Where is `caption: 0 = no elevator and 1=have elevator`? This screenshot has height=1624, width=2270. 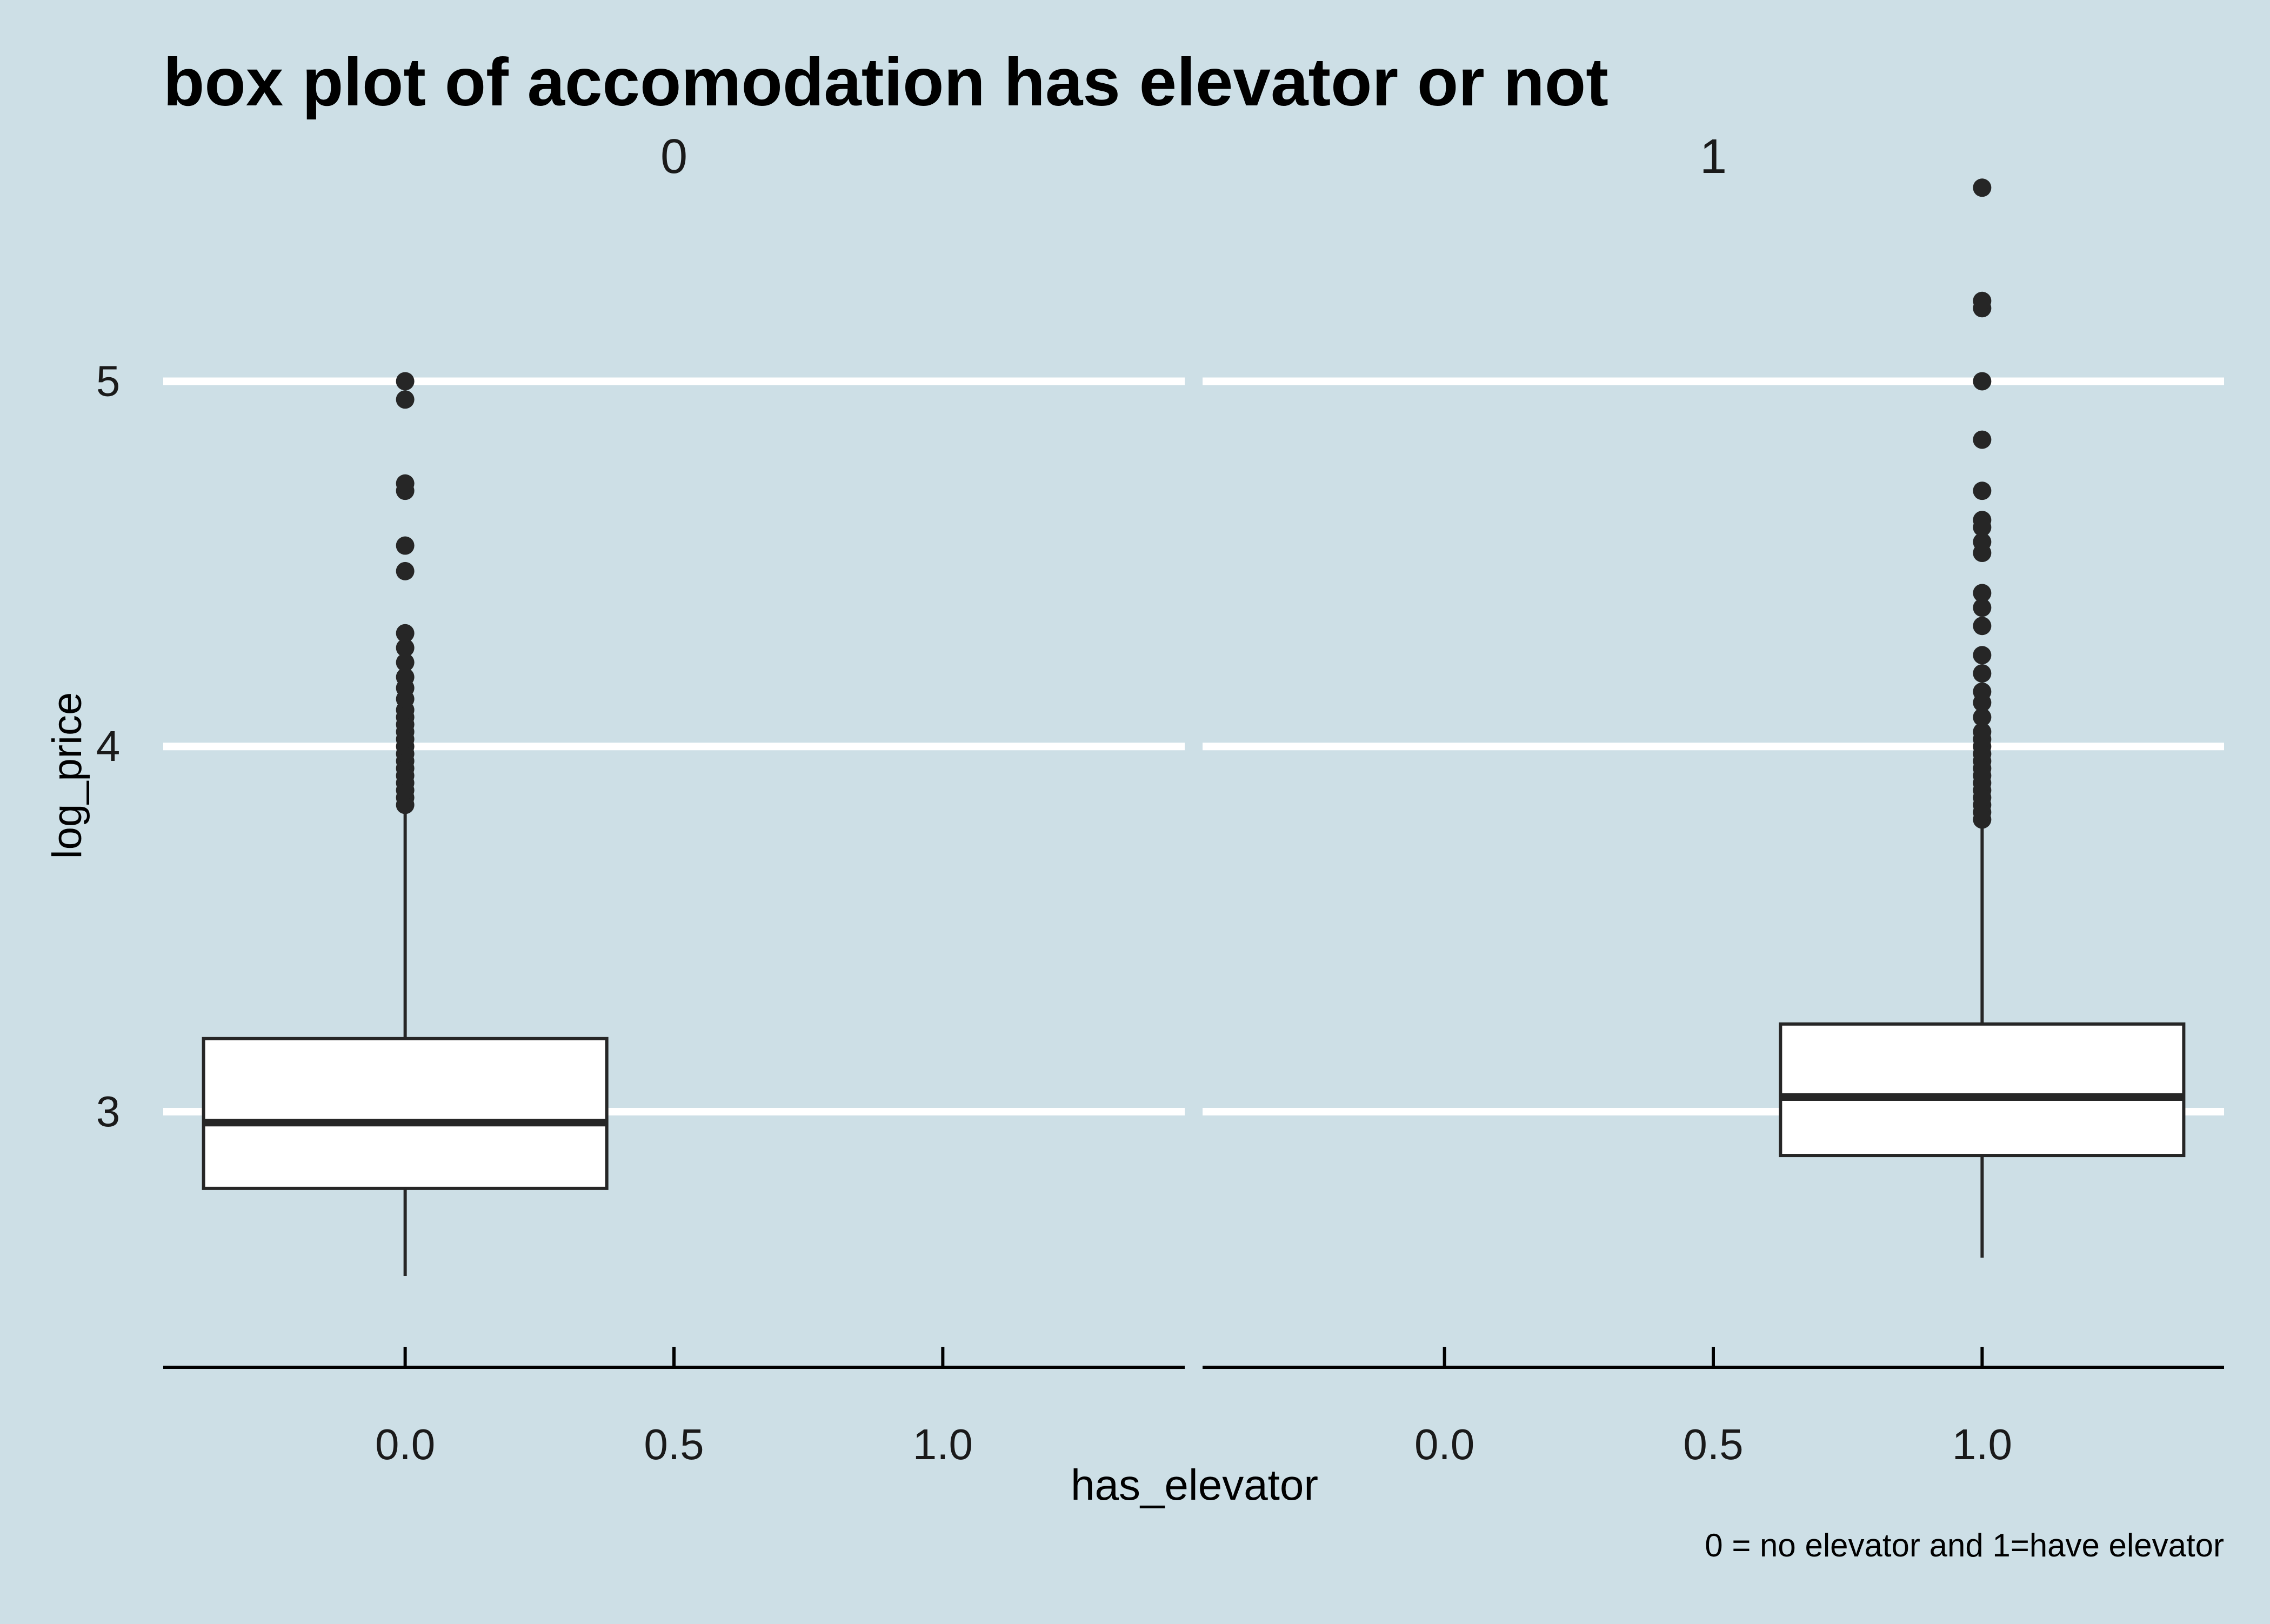
caption: 0 = no elevator and 1=have elevator is located at coordinates (1964, 1545).